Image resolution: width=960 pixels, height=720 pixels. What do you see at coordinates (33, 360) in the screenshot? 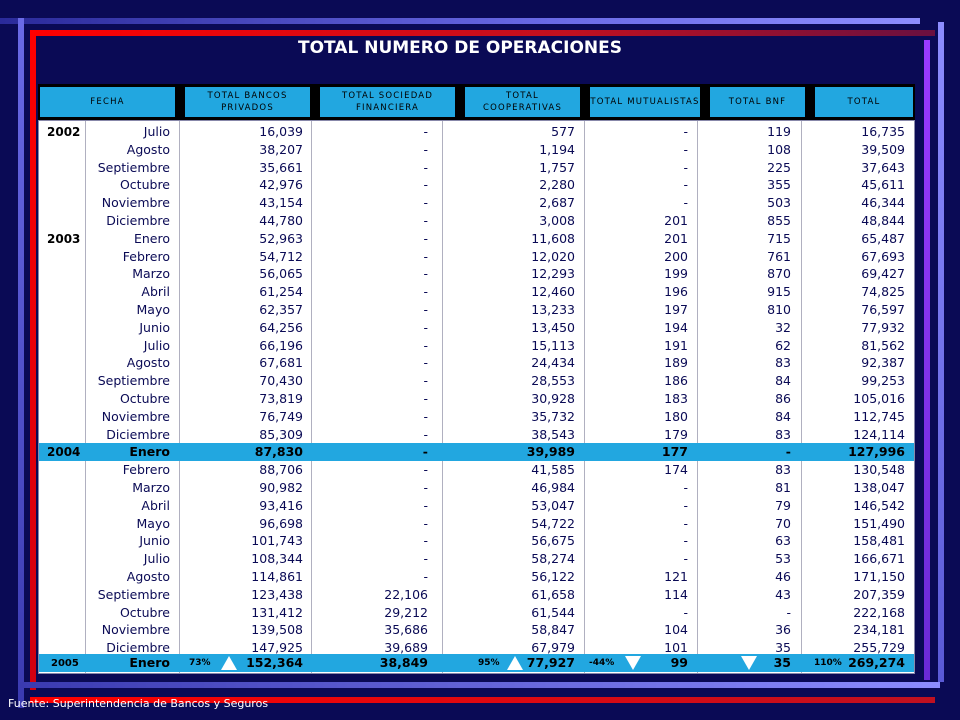
I see `frame-left-red-bar` at bounding box center [33, 360].